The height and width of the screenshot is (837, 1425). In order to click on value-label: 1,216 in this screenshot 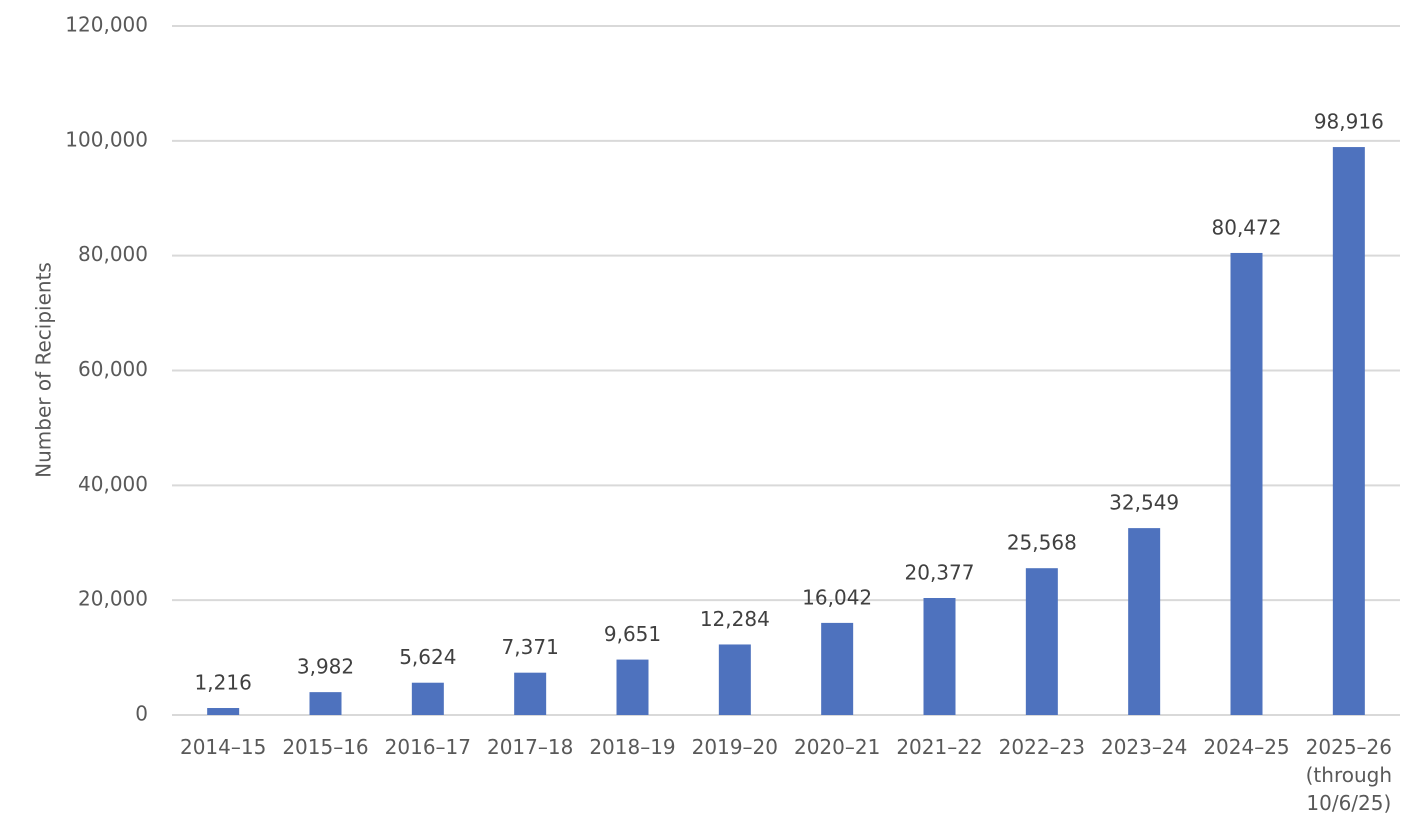, I will do `click(223, 683)`.